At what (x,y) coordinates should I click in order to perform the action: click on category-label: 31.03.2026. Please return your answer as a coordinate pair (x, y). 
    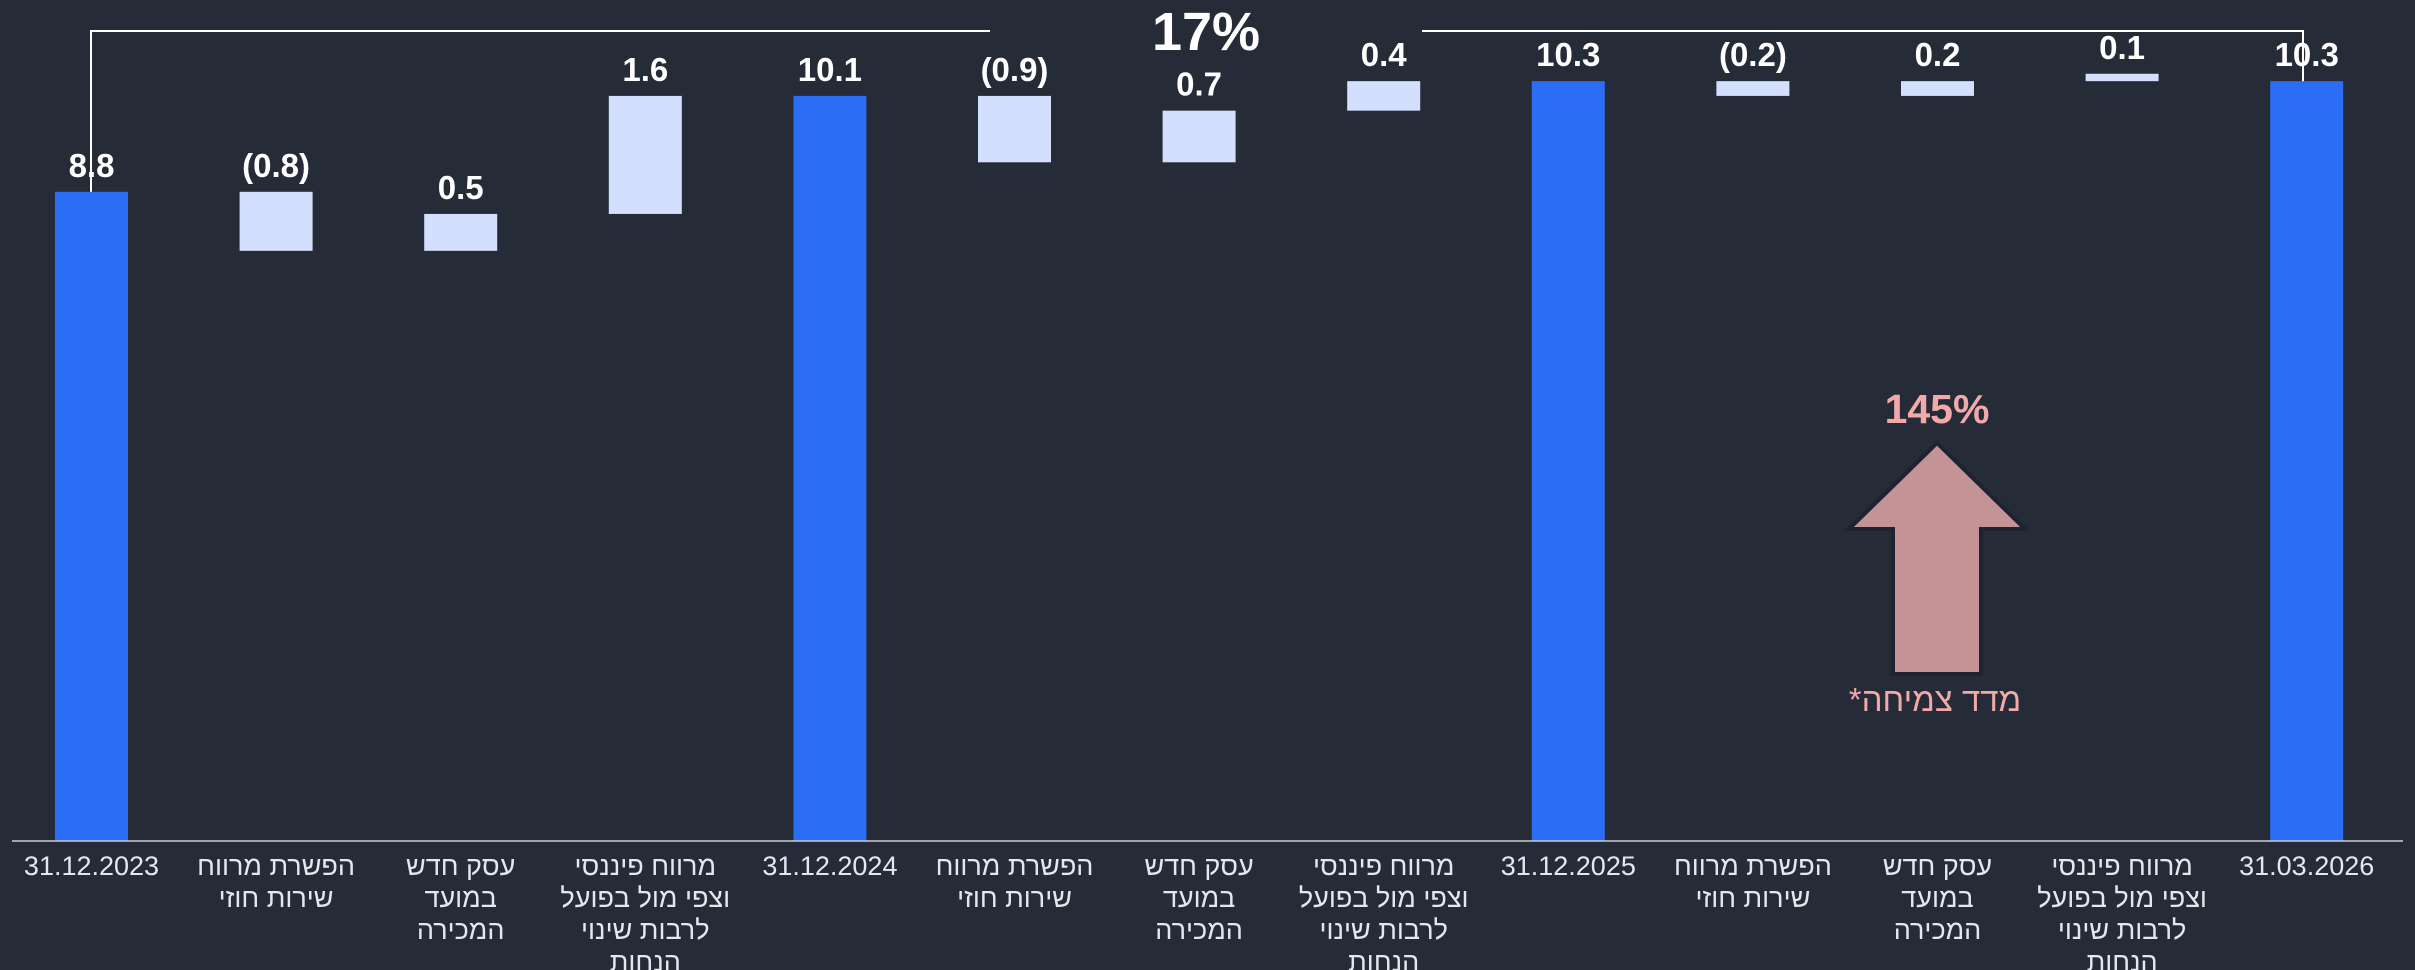
    Looking at the image, I should click on (2306, 866).